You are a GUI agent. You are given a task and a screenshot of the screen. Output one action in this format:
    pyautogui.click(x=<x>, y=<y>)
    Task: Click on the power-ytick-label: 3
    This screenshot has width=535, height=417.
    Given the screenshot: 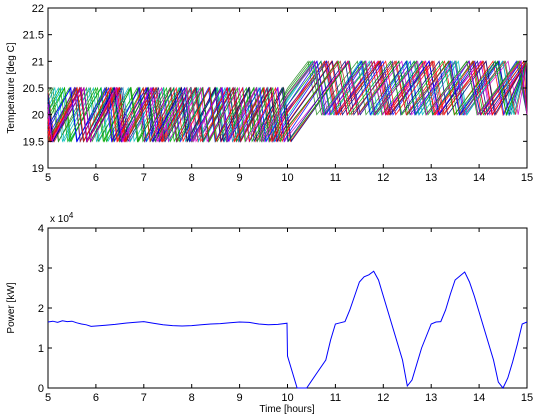 What is the action you would take?
    pyautogui.click(x=41, y=269)
    